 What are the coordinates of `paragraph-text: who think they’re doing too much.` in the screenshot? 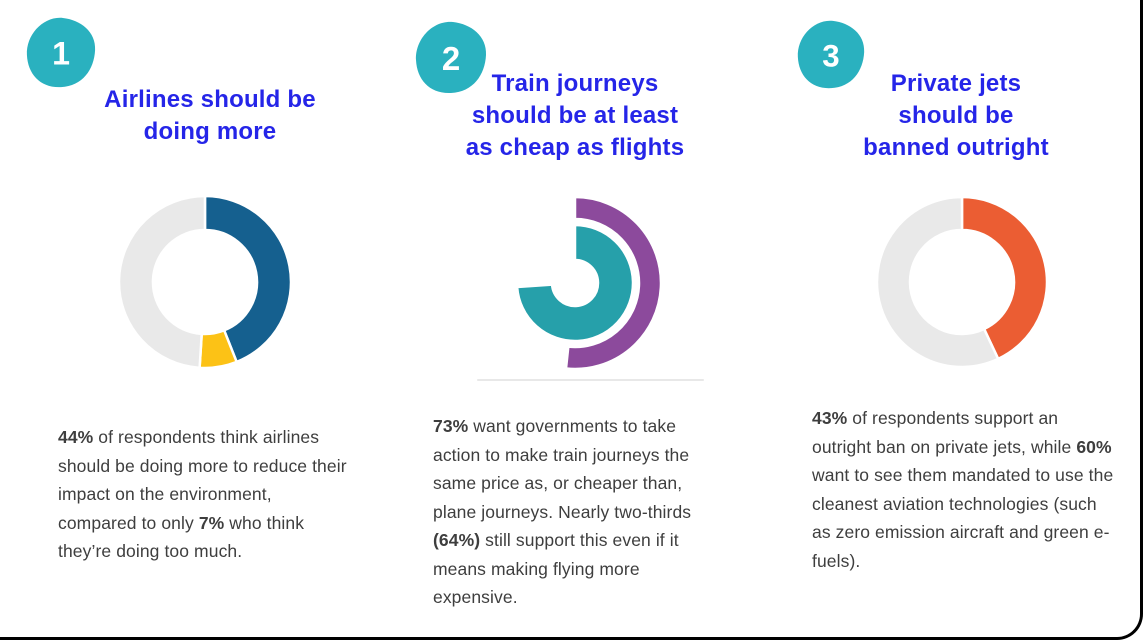 It's located at (181, 537).